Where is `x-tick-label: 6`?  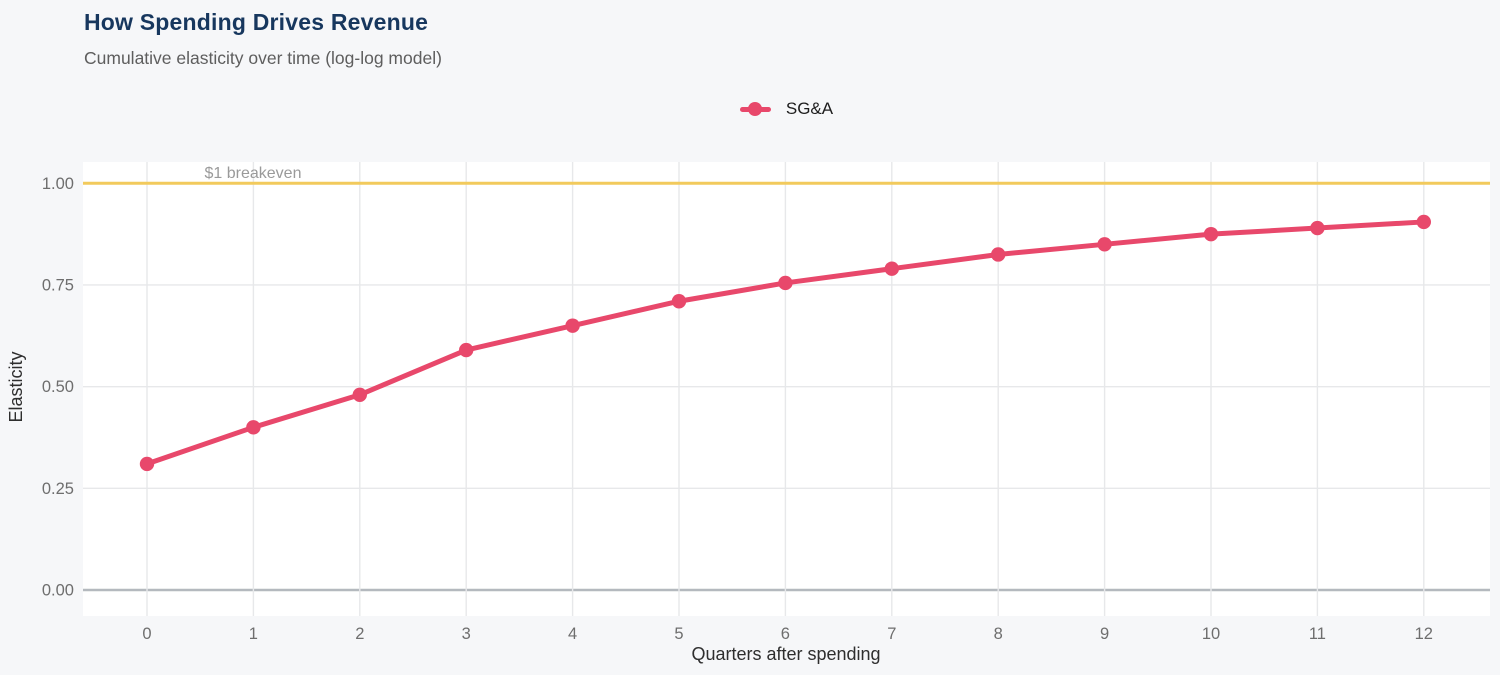 x-tick-label: 6 is located at coordinates (785, 634).